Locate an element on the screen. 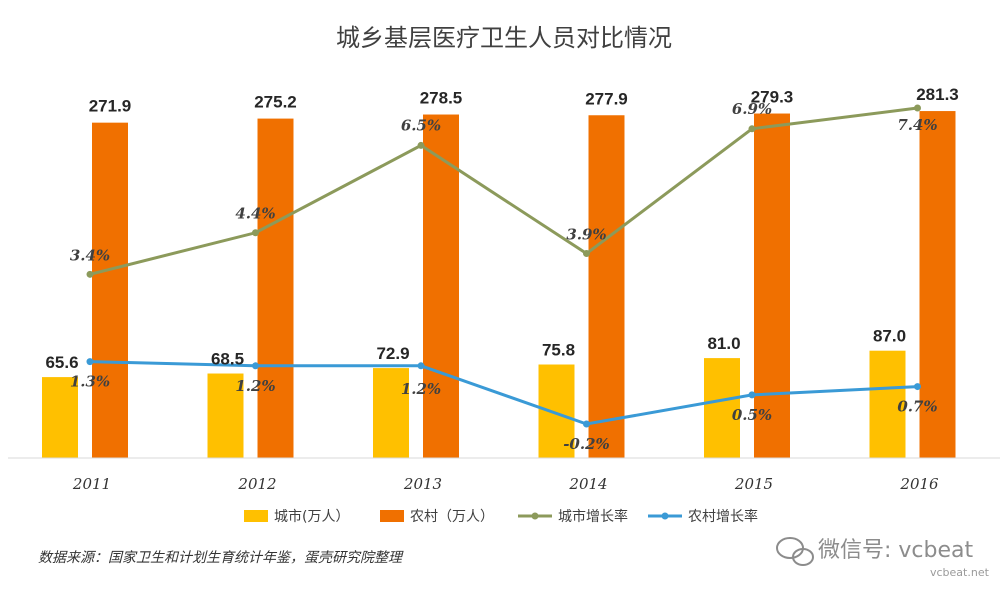 The width and height of the screenshot is (1008, 592). rural-growth-label-2014: -0.2% is located at coordinates (586, 444).